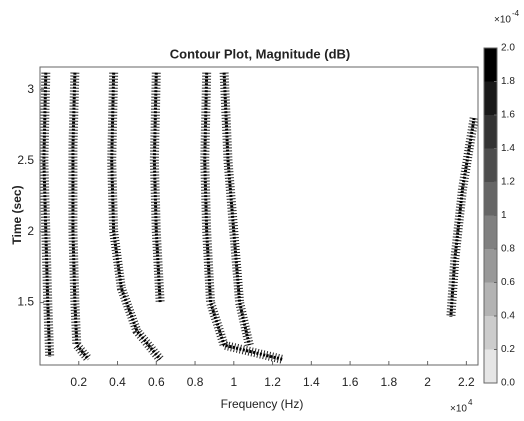 The height and width of the screenshot is (421, 524). What do you see at coordinates (508, 182) in the screenshot?
I see `colorbar-tick-label: 1.2` at bounding box center [508, 182].